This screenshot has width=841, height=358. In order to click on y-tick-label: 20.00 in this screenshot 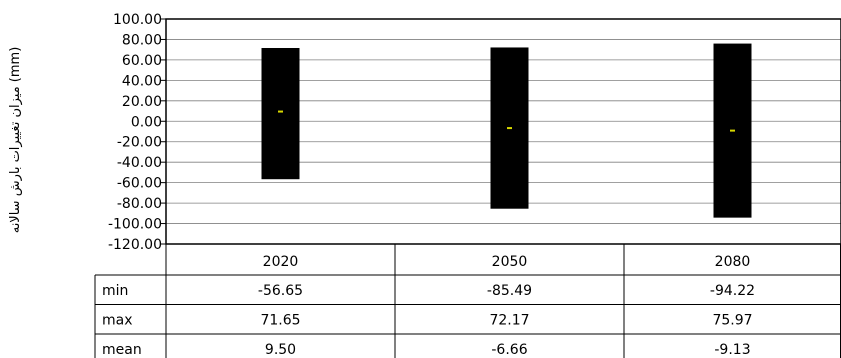, I will do `click(142, 102)`.